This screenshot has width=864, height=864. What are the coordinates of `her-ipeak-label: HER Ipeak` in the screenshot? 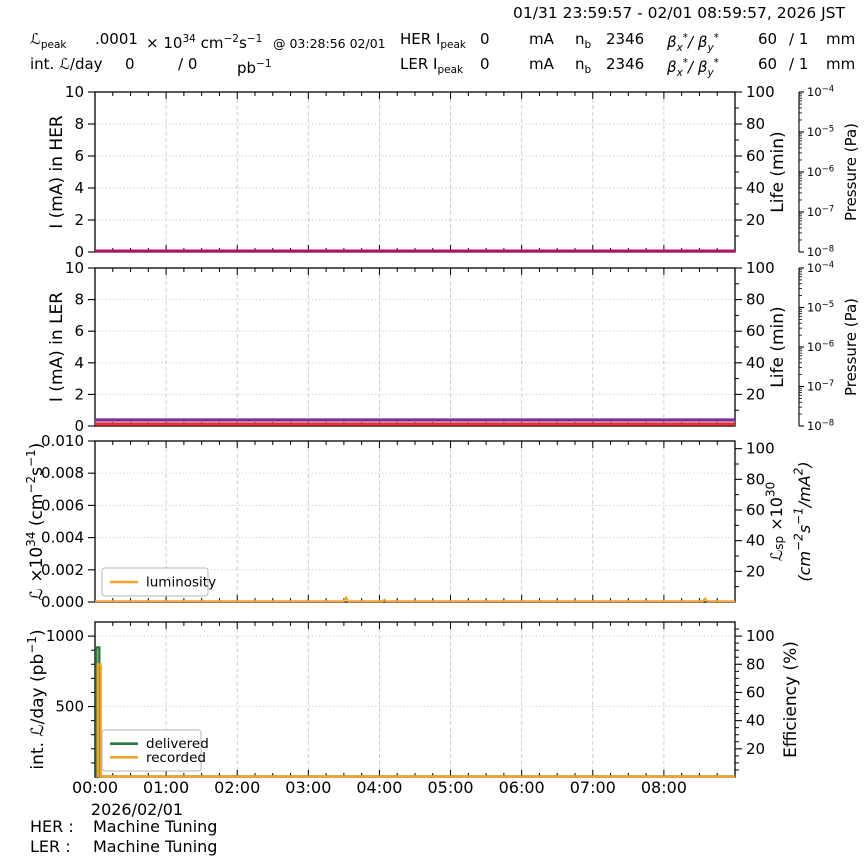 It's located at (433, 41).